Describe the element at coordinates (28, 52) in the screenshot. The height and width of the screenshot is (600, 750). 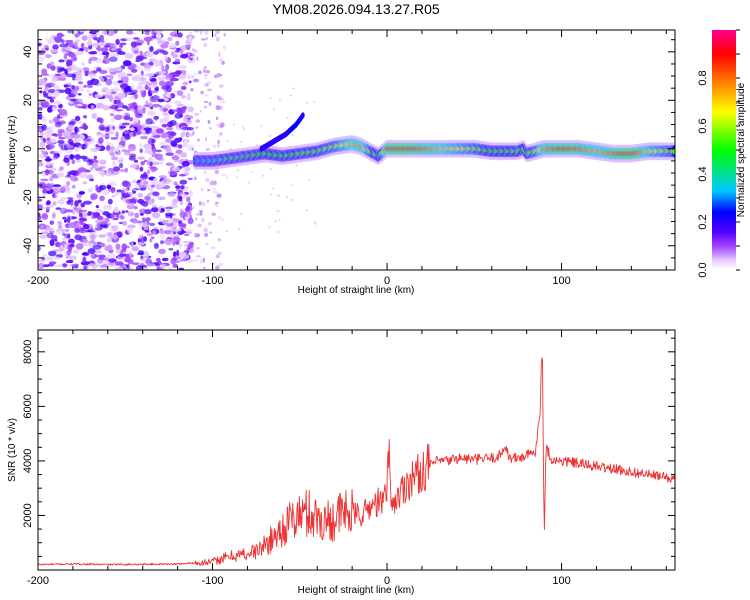
I see `y-tick-label: 40` at that location.